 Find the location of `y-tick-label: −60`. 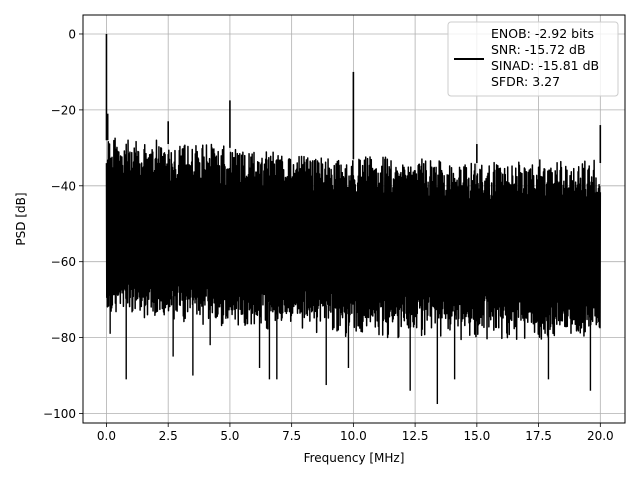

y-tick-label: −60 is located at coordinates (63, 262).